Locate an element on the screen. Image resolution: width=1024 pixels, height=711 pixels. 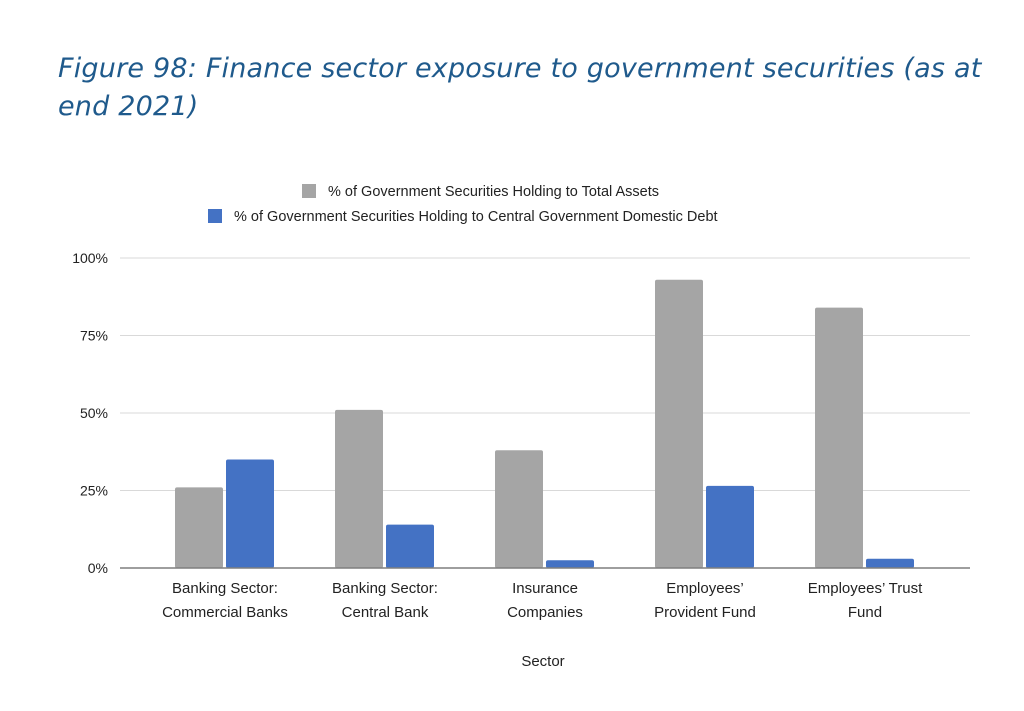
x-tick-label: Commercial Banks is located at coordinates (225, 612).